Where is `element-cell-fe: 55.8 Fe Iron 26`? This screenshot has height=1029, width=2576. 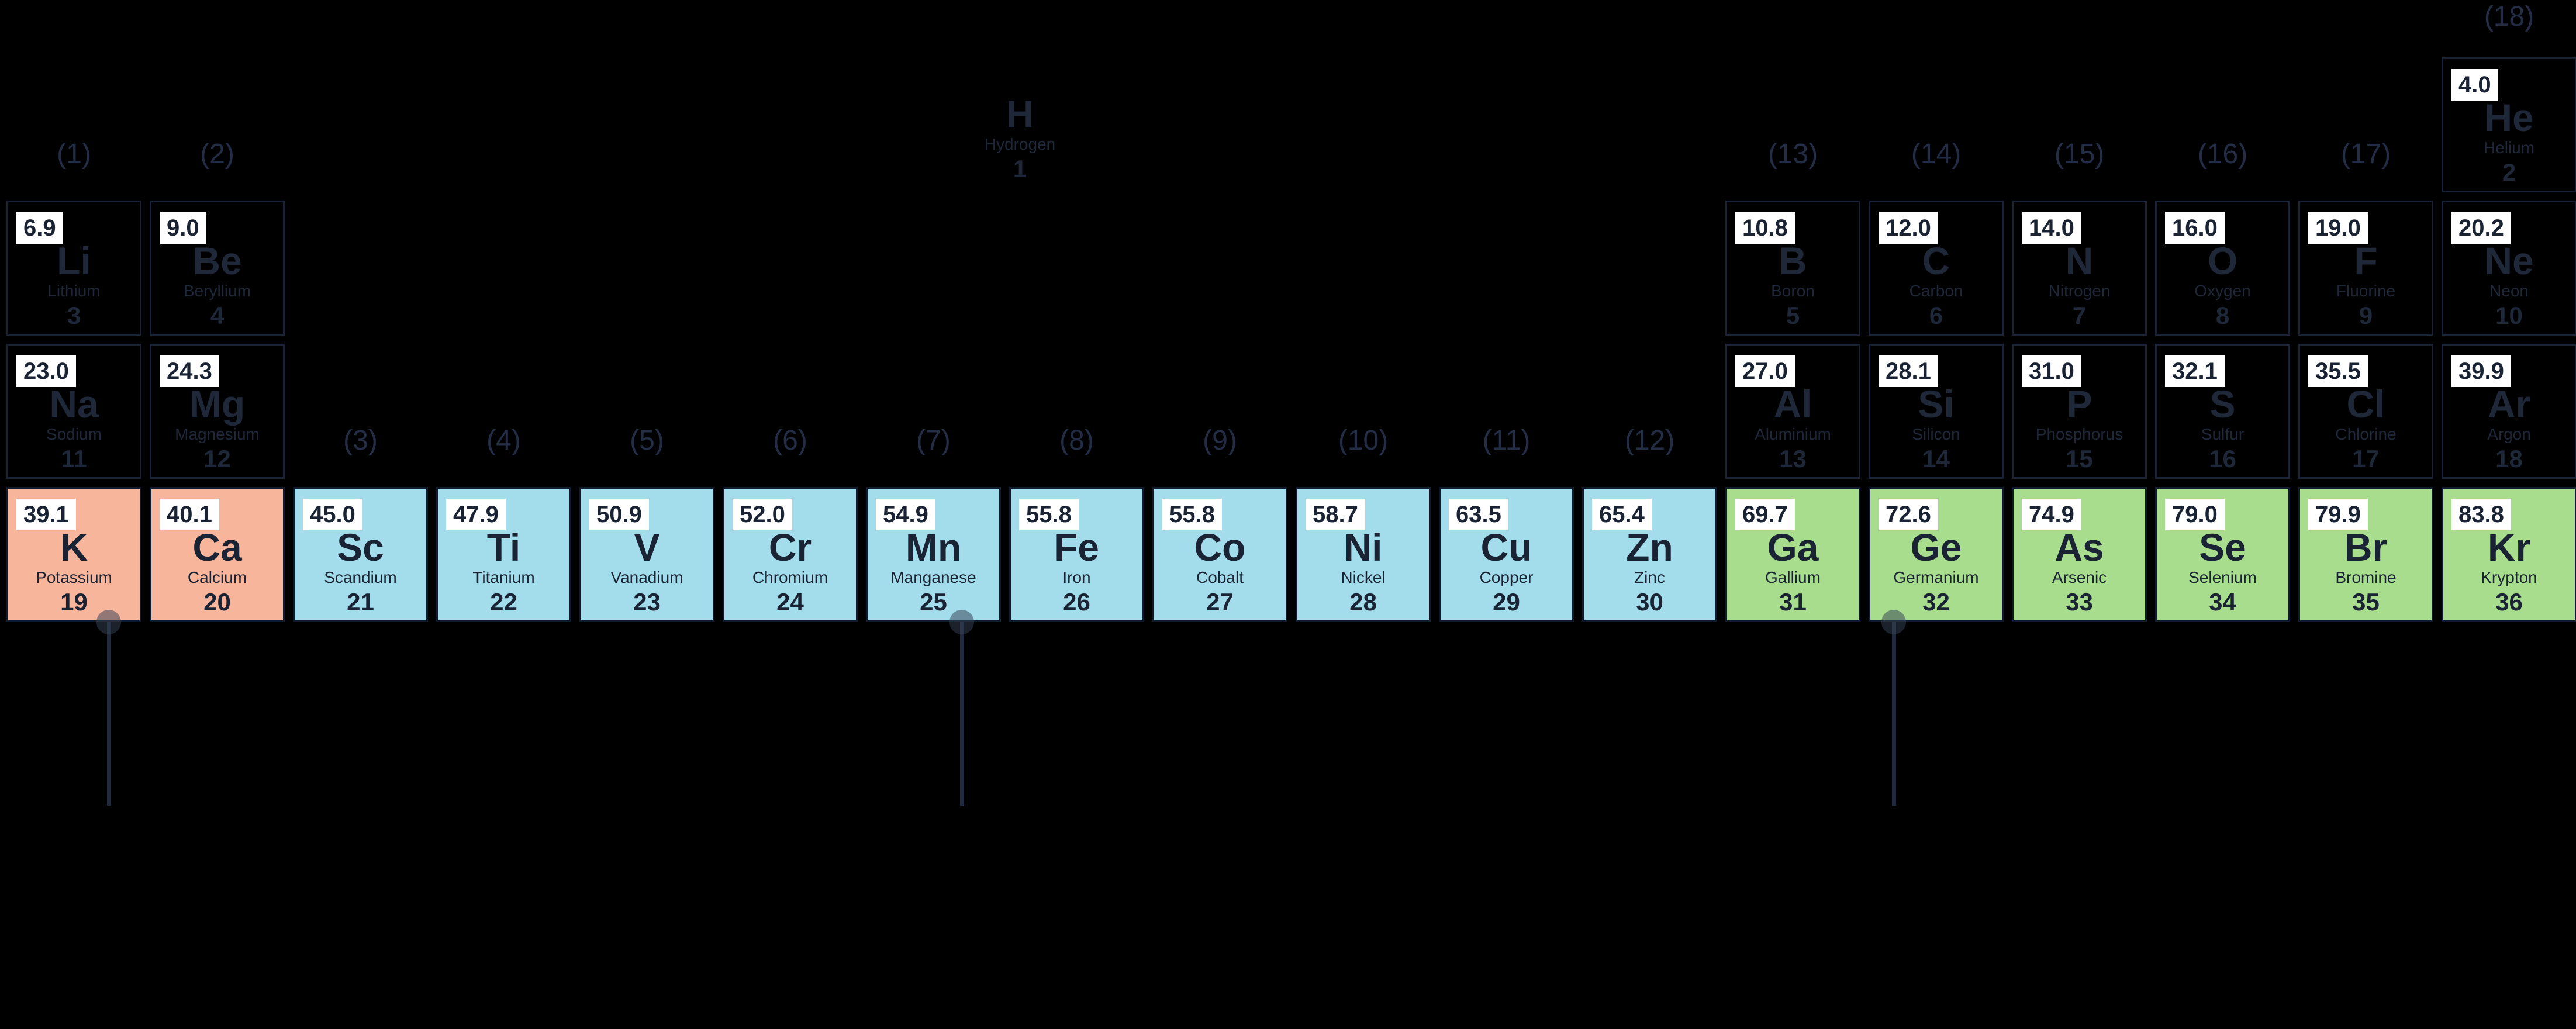
element-cell-fe: 55.8 Fe Iron 26 is located at coordinates (1076, 555).